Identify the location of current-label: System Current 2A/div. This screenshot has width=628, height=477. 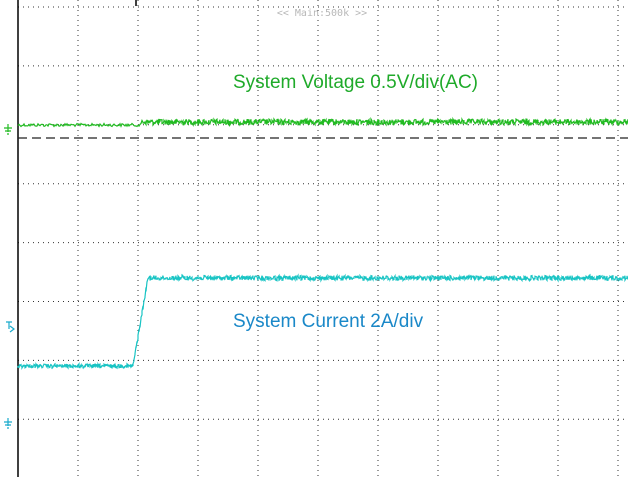
(328, 321).